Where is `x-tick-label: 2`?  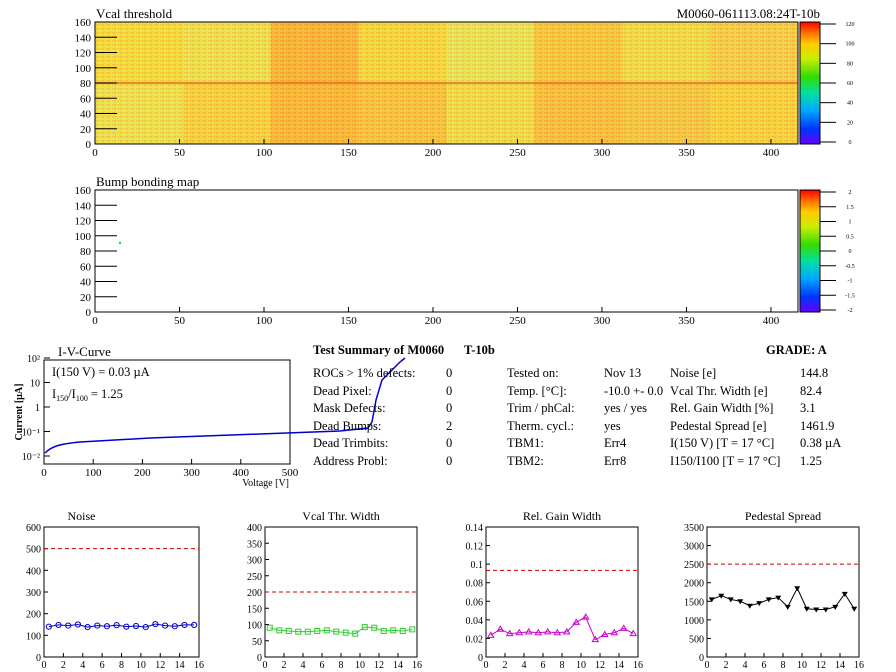 x-tick-label: 2 is located at coordinates (726, 665).